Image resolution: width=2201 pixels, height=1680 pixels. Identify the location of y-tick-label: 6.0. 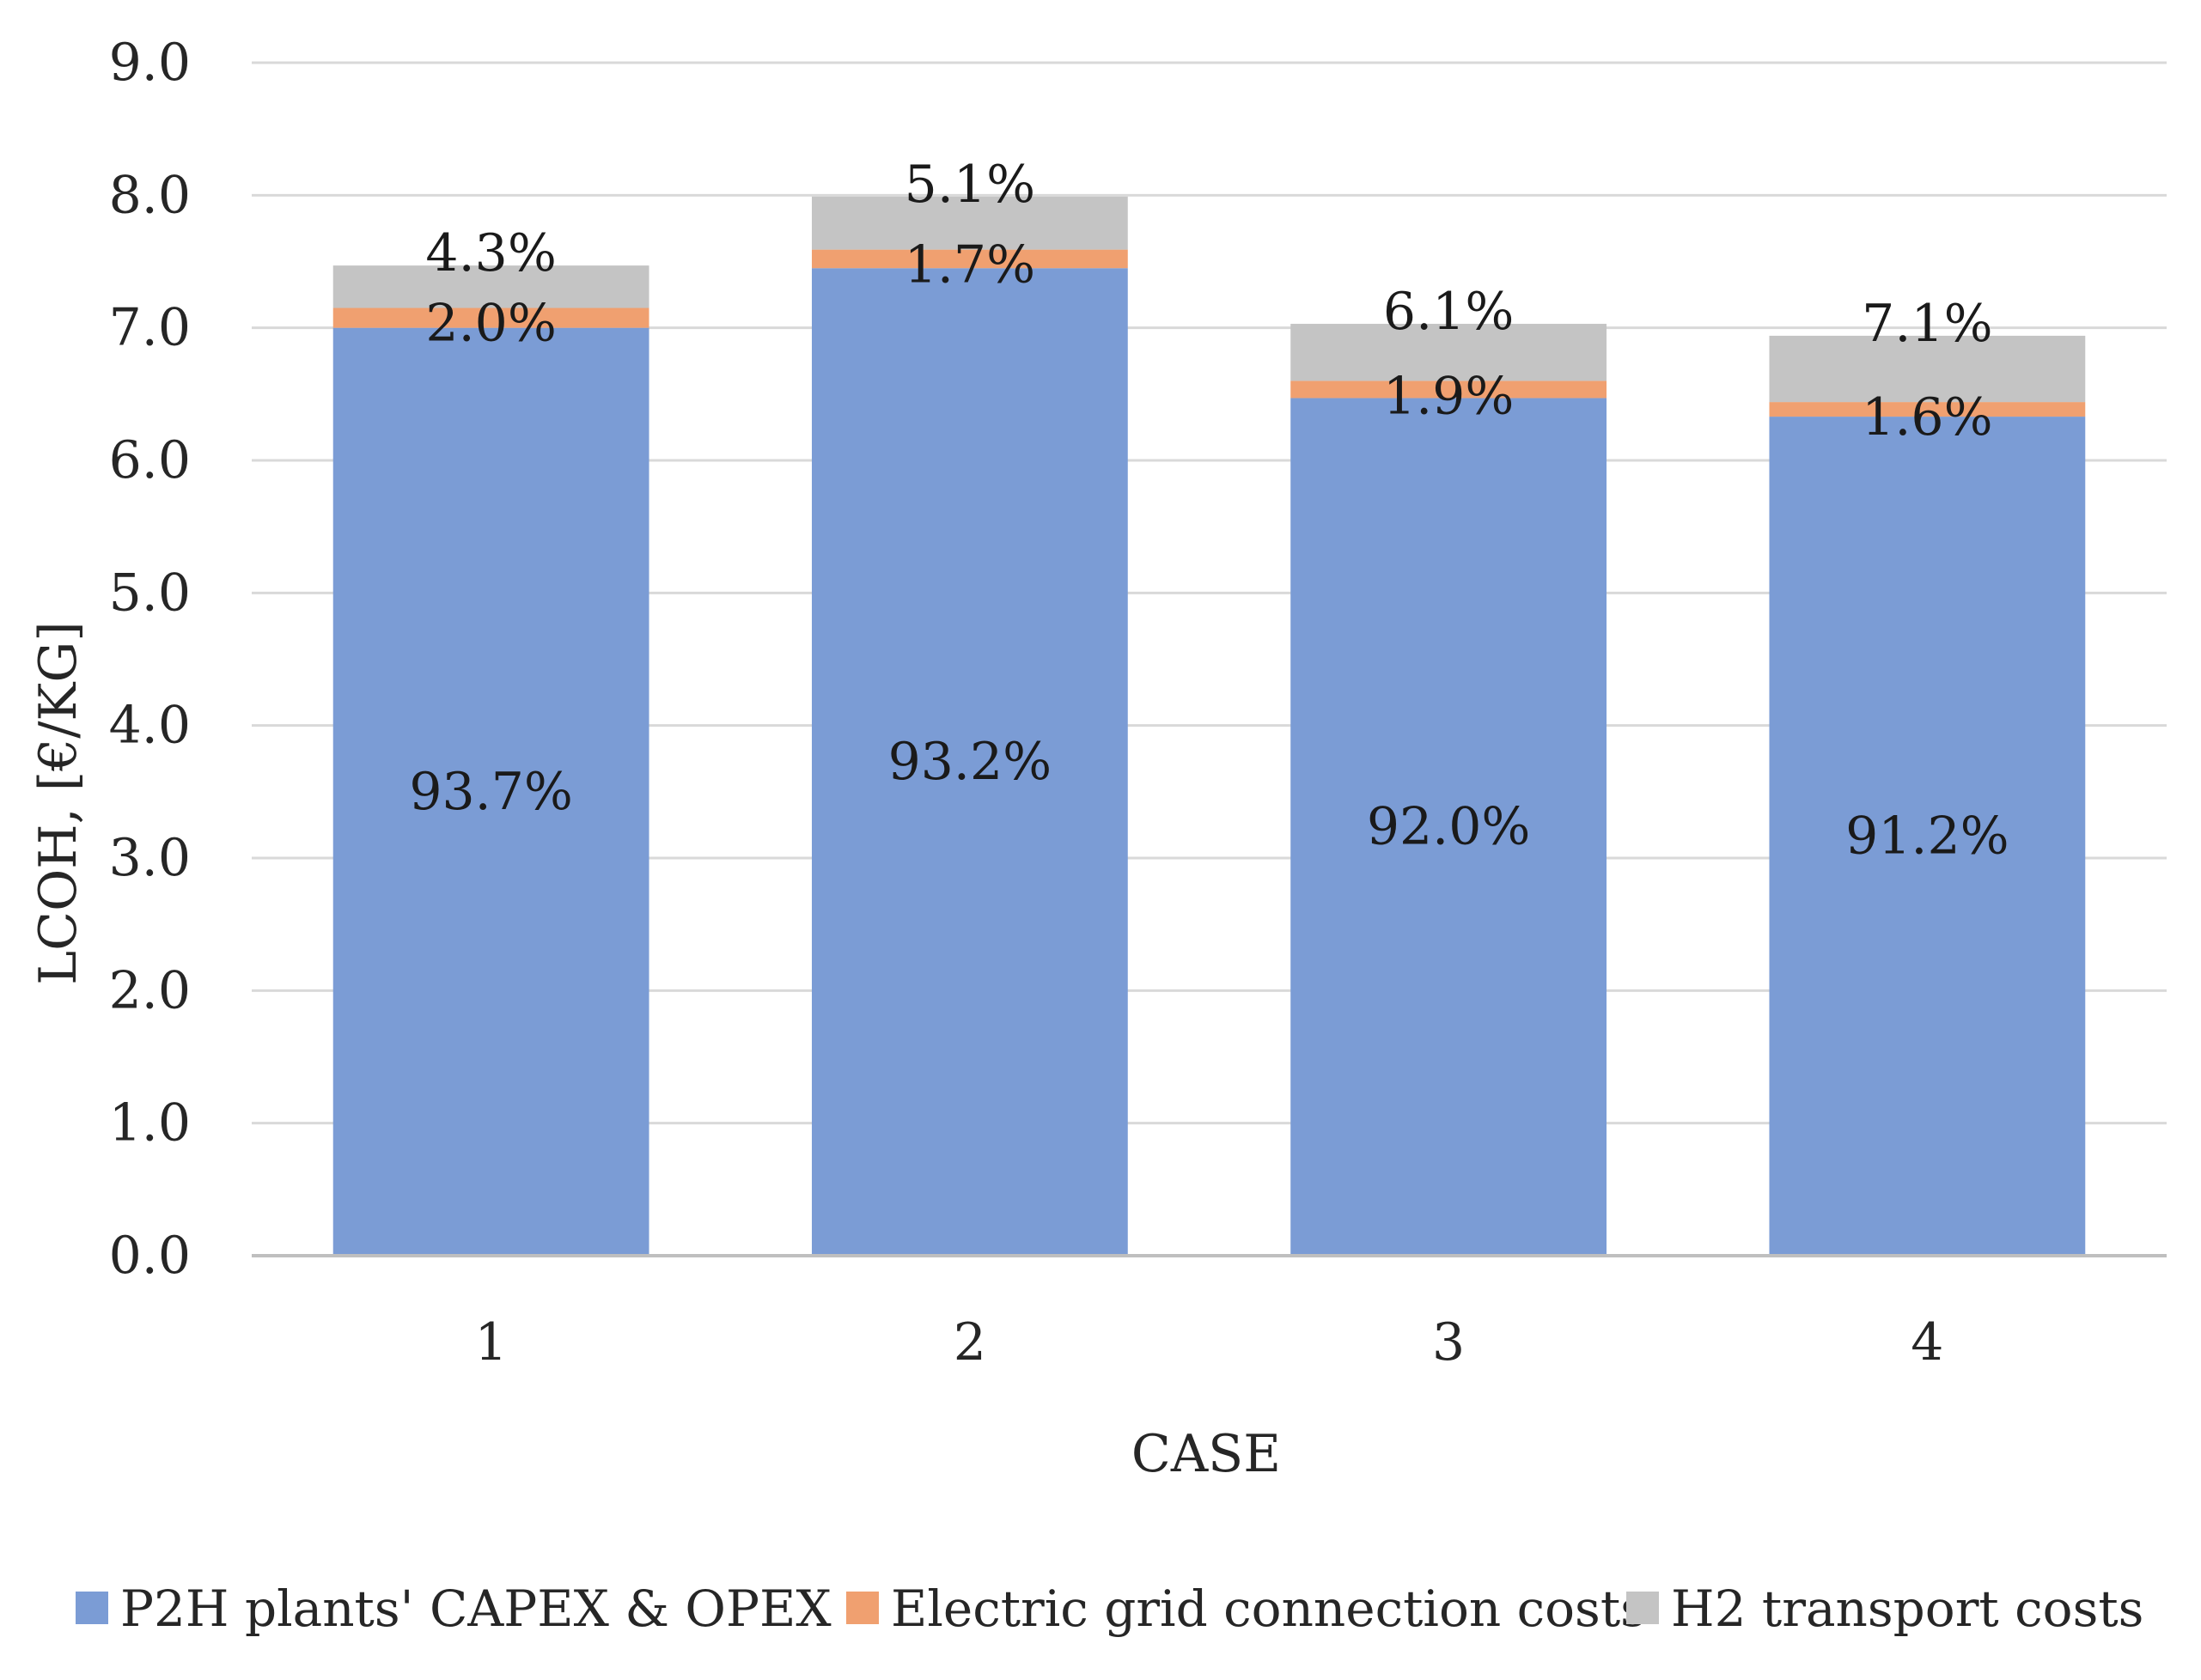
(150, 460).